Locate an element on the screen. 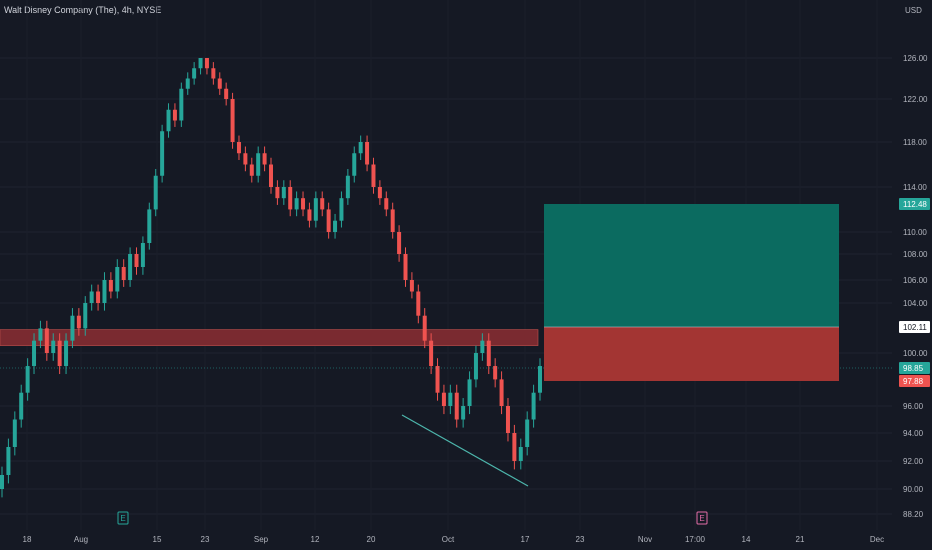 The width and height of the screenshot is (932, 550). x-tick-label: Sep is located at coordinates (261, 539).